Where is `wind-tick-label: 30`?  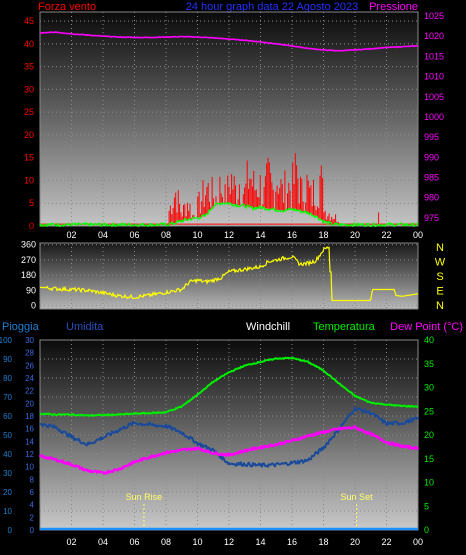
wind-tick-label: 30 is located at coordinates (29, 89).